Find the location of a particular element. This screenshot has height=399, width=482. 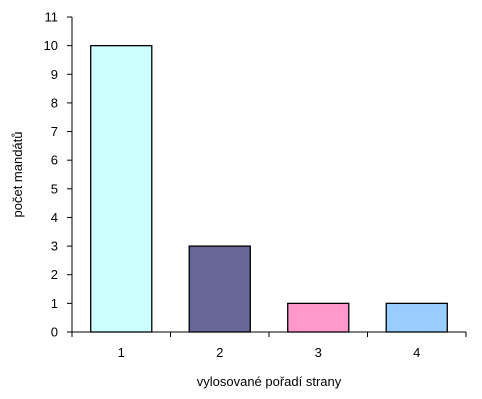

x-axis-tick-labels: 1 2 3 4 is located at coordinates (269, 352).